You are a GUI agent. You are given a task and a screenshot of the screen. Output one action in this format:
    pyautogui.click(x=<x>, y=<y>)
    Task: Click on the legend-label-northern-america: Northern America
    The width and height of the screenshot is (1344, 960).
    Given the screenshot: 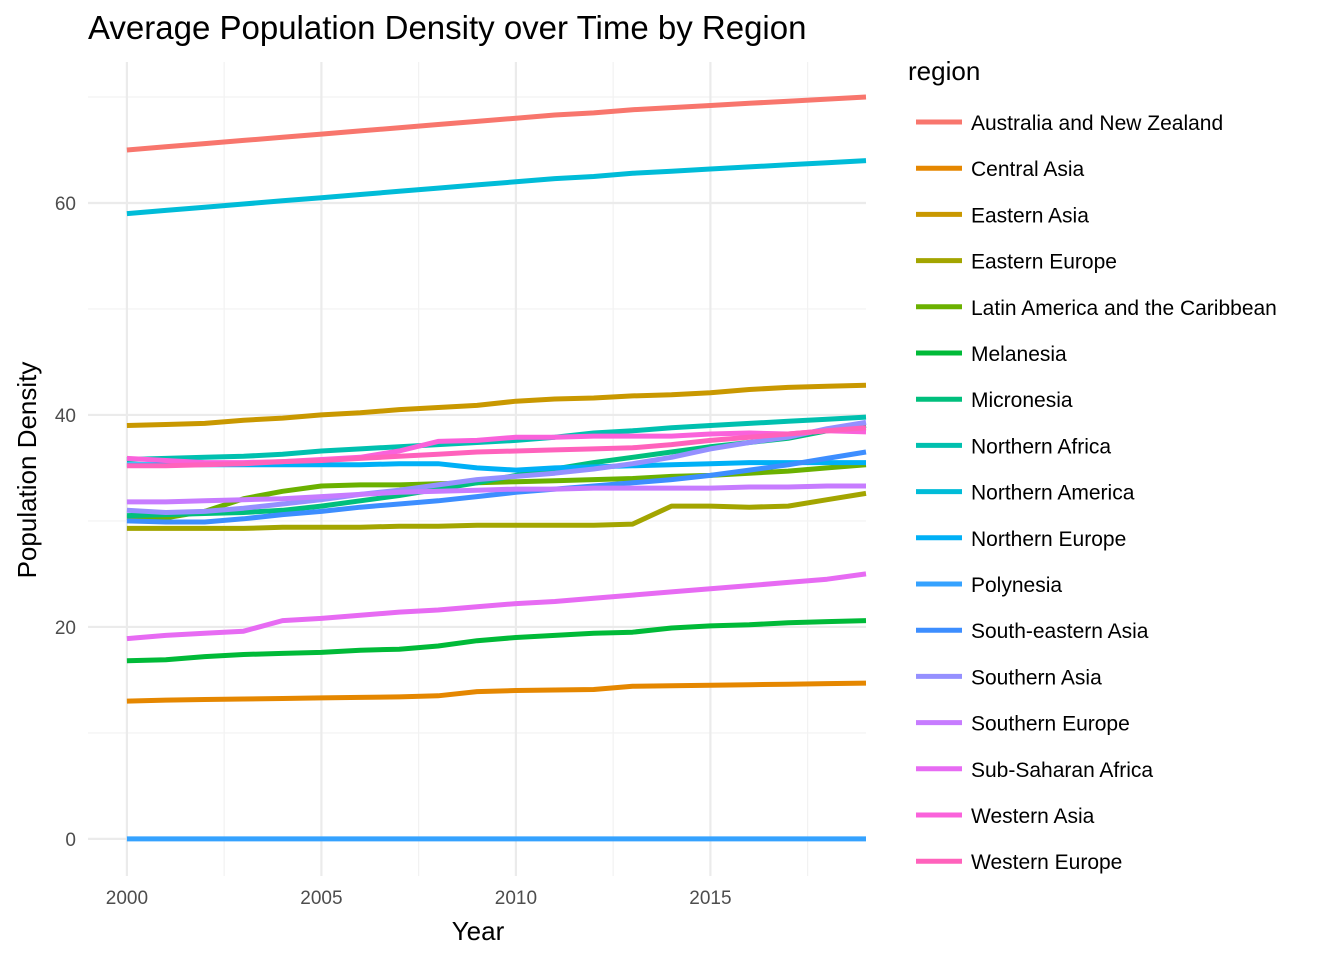 What is the action you would take?
    pyautogui.click(x=1053, y=493)
    